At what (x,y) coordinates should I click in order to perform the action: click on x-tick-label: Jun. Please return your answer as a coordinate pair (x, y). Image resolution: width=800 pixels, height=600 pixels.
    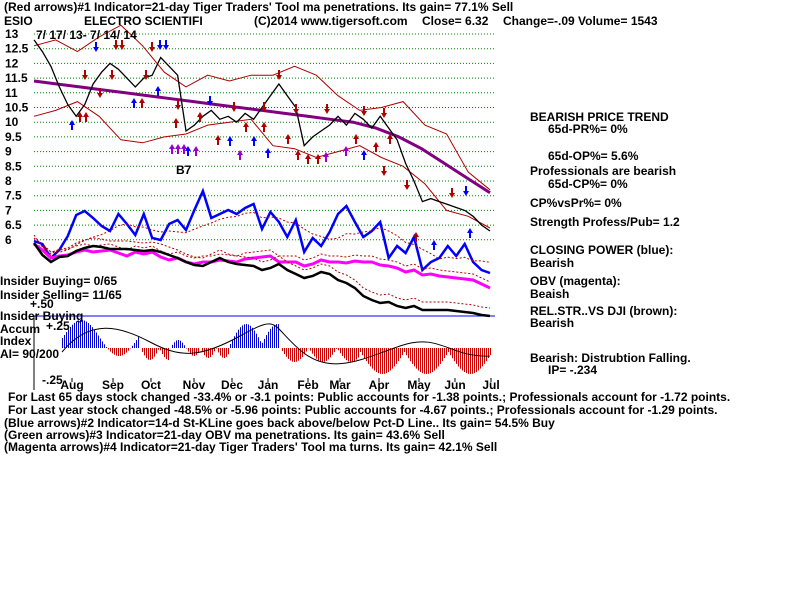
    Looking at the image, I should click on (454, 385).